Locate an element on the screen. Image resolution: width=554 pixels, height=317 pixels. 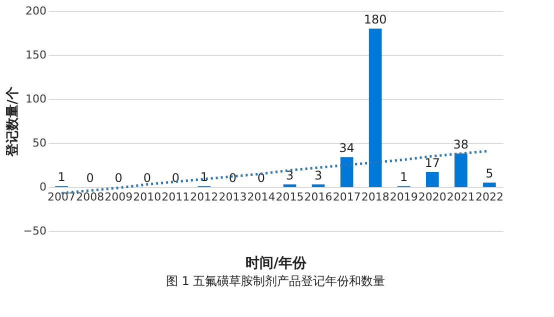
x-tick-label: 2022 is located at coordinates (489, 197).